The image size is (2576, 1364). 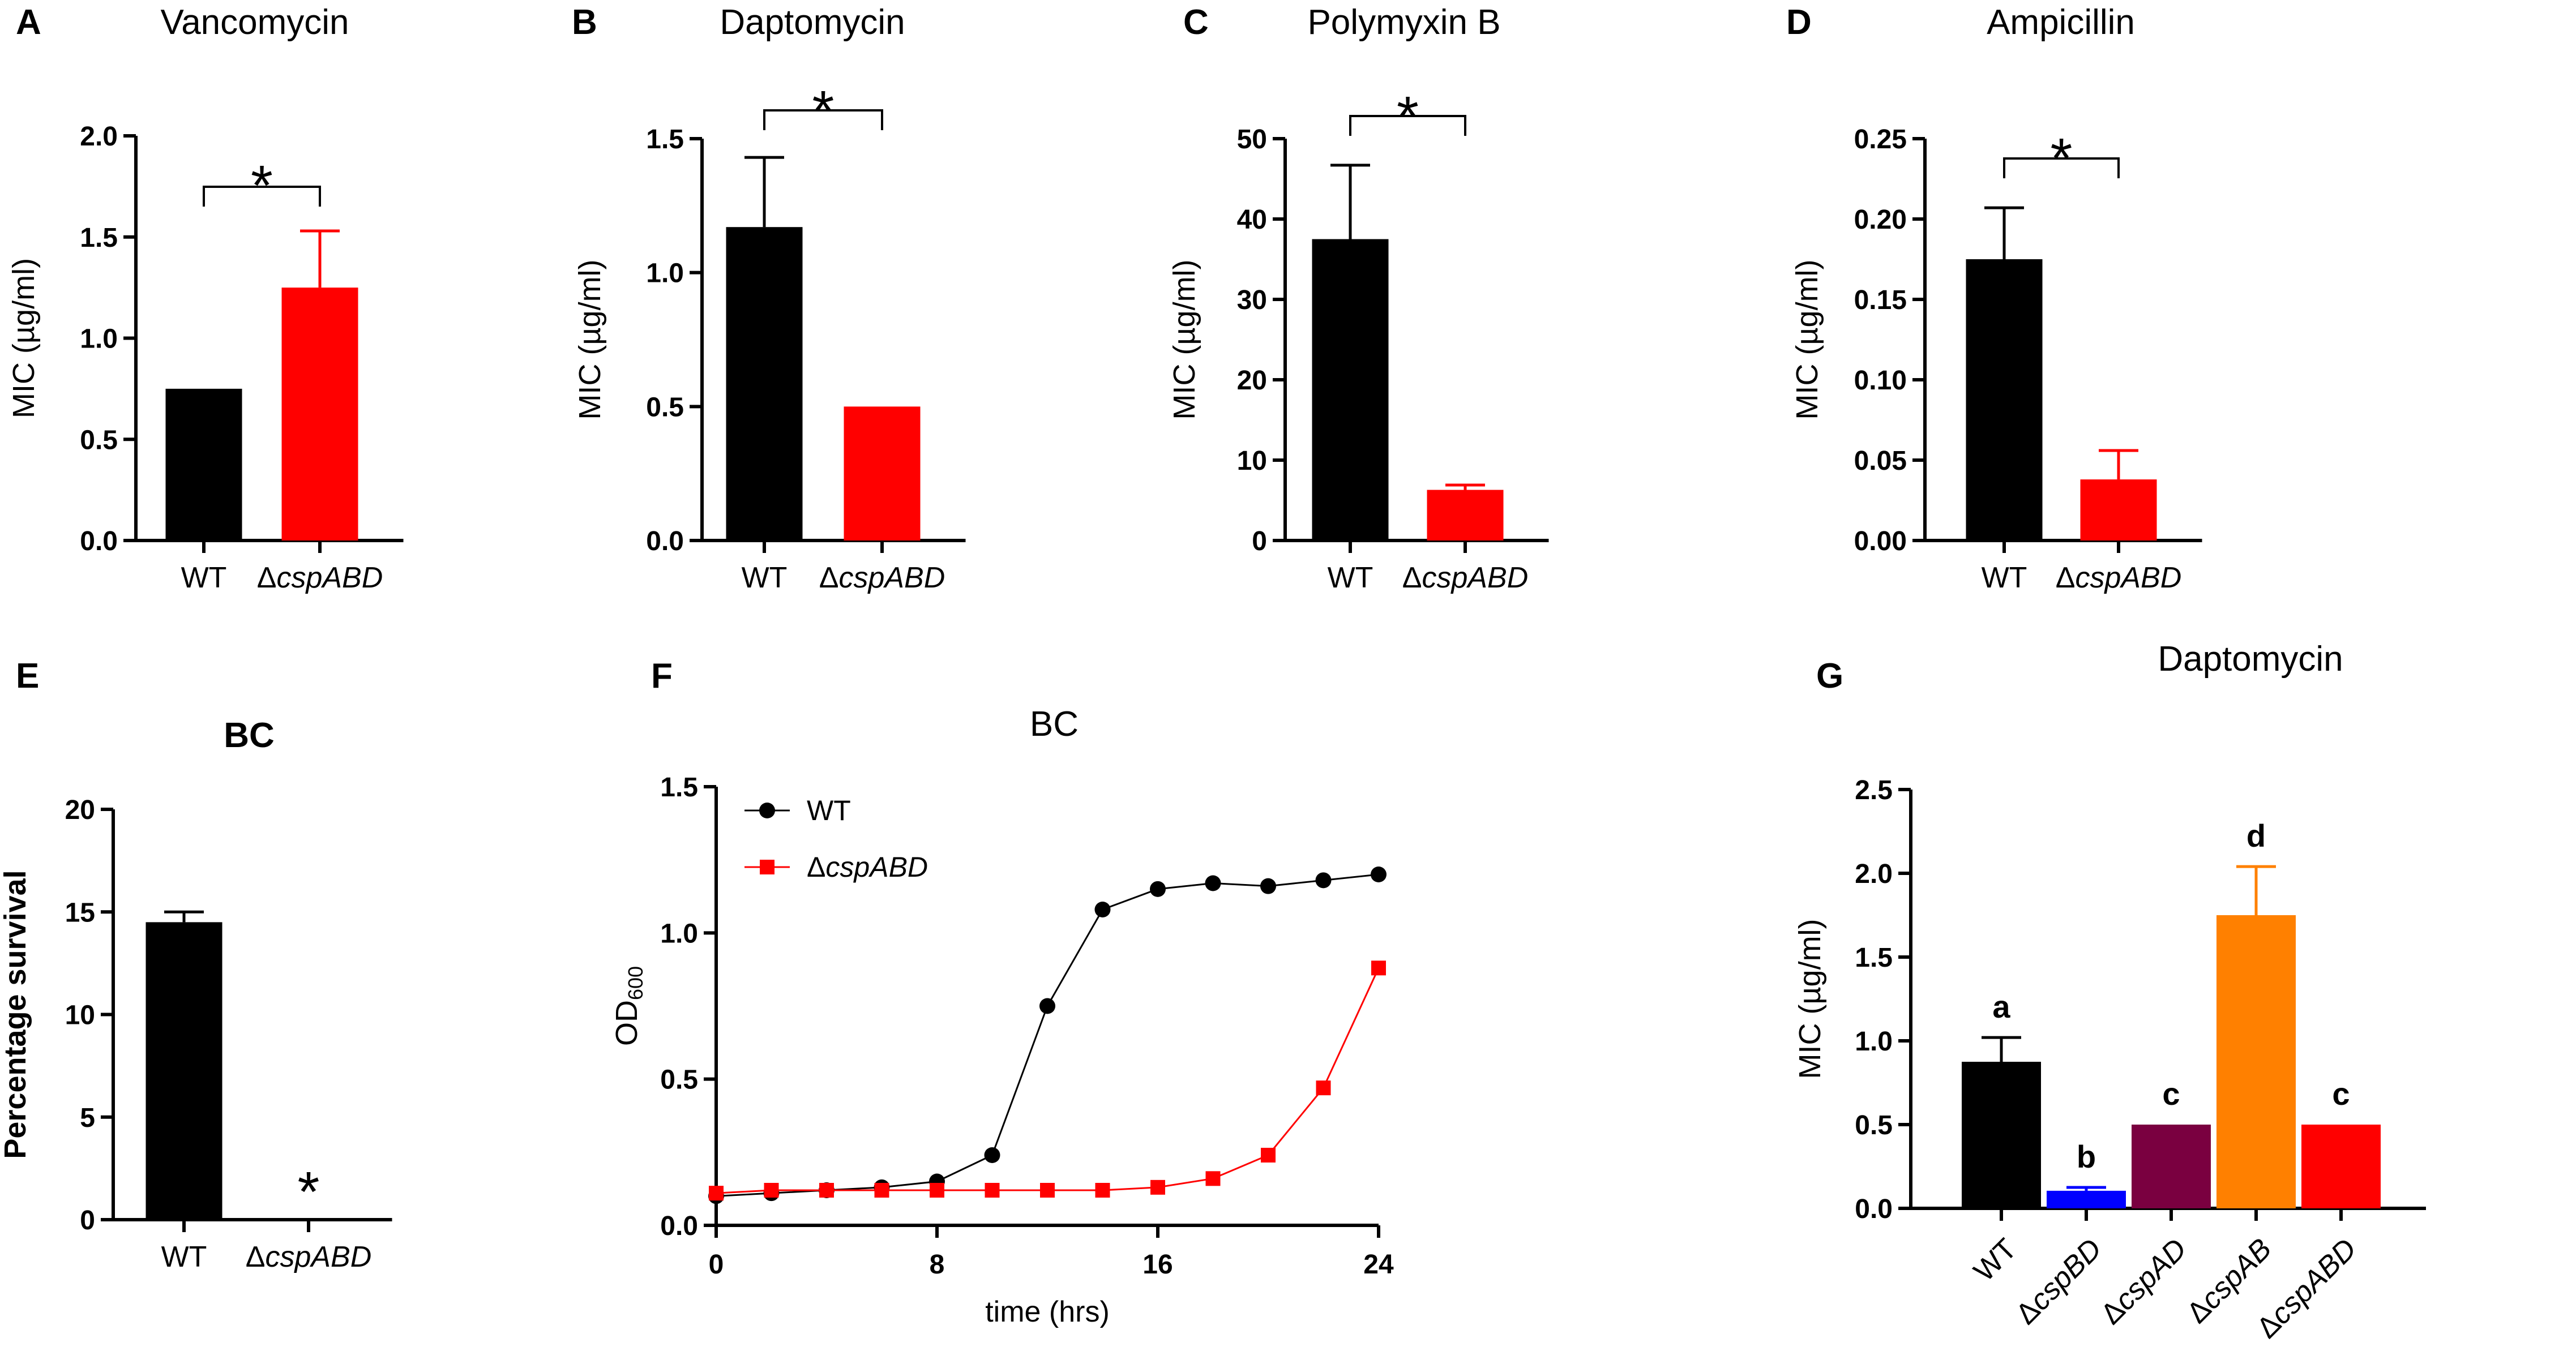 What do you see at coordinates (28, 22) in the screenshot?
I see `panel-label-a: A` at bounding box center [28, 22].